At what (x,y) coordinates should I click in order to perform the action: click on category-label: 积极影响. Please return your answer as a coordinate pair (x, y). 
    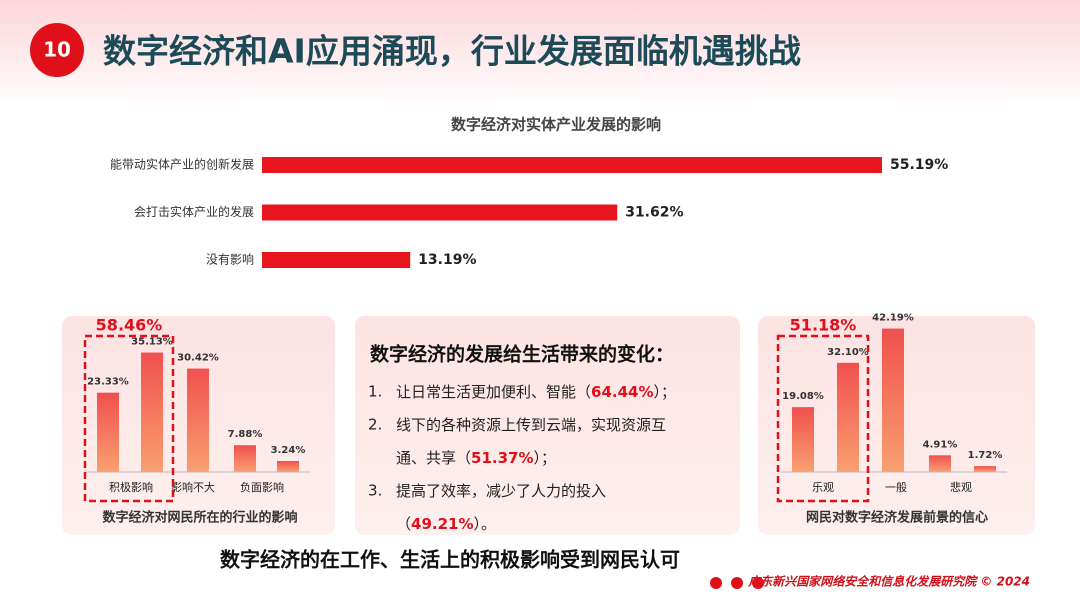
    Looking at the image, I should click on (131, 487).